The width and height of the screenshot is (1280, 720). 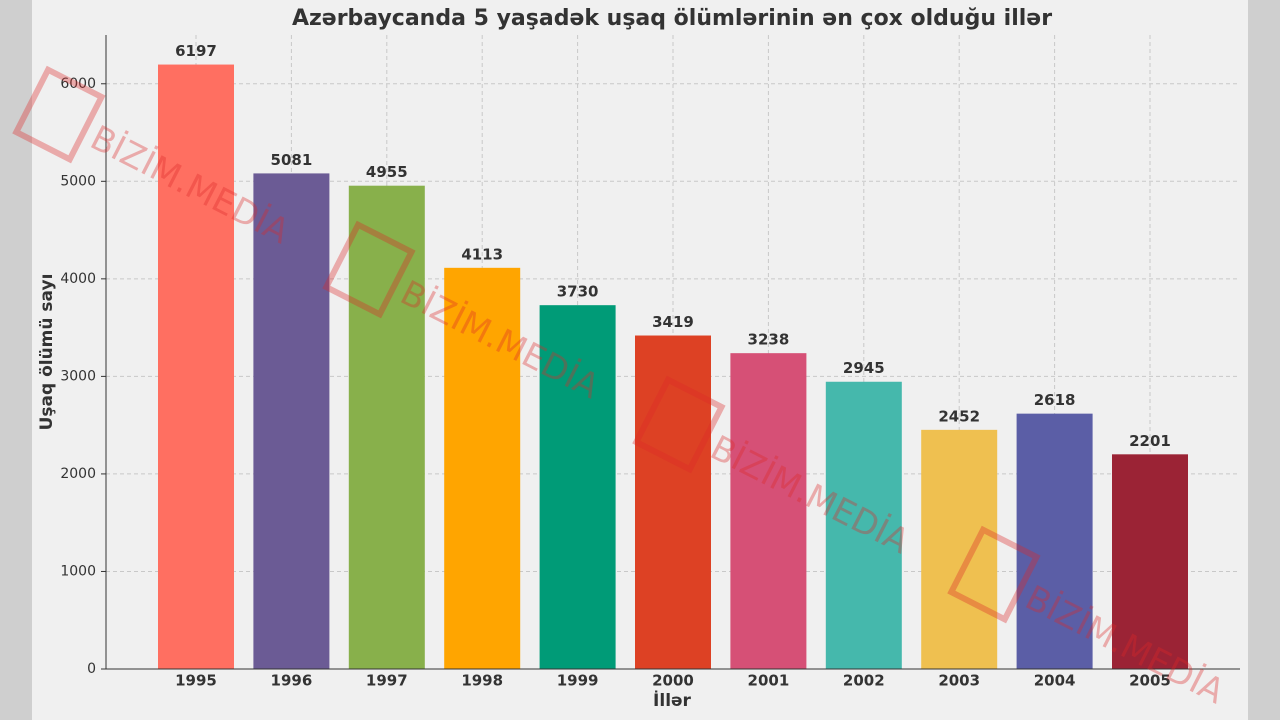 What do you see at coordinates (1150, 681) in the screenshot?
I see `x-tick-label: 2005` at bounding box center [1150, 681].